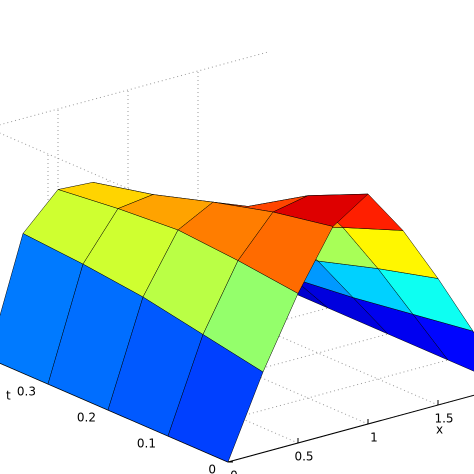 The image size is (474, 474). What do you see at coordinates (303, 457) in the screenshot?
I see `x-tick-label: 0.5` at bounding box center [303, 457].